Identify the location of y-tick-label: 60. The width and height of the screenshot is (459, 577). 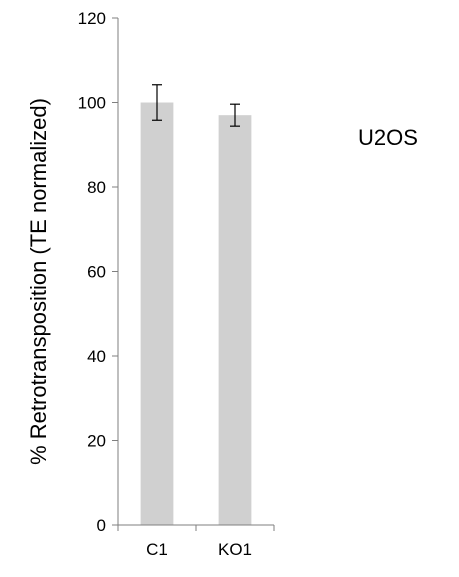
(96, 272).